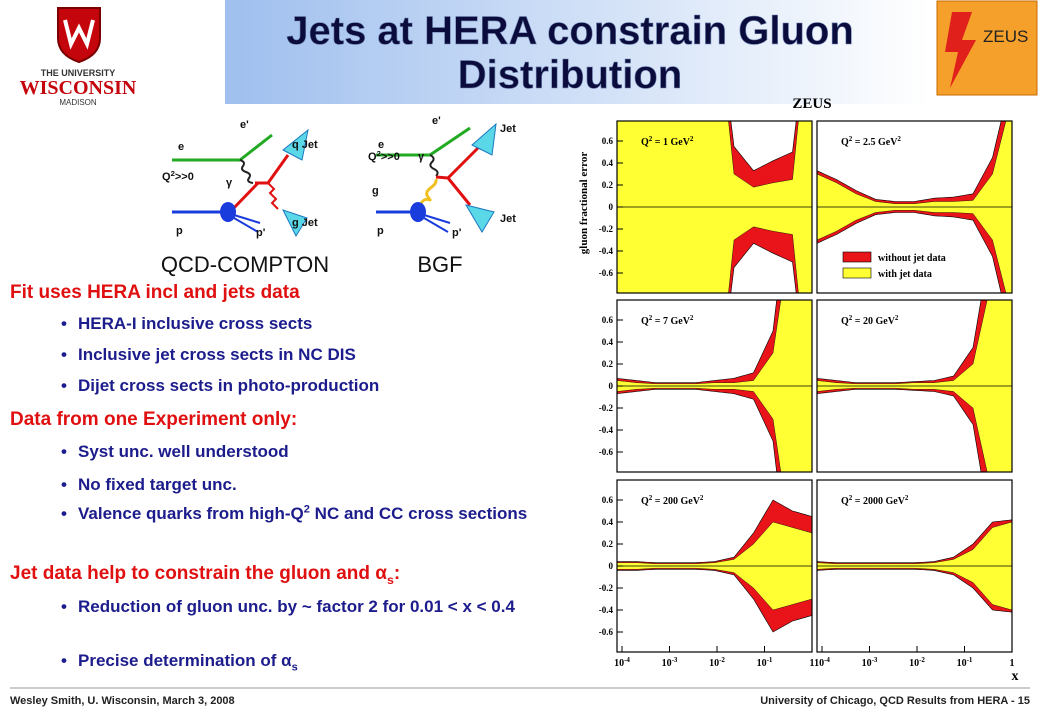 The width and height of the screenshot is (1040, 720). I want to click on diagram-label: g, so click(375, 191).